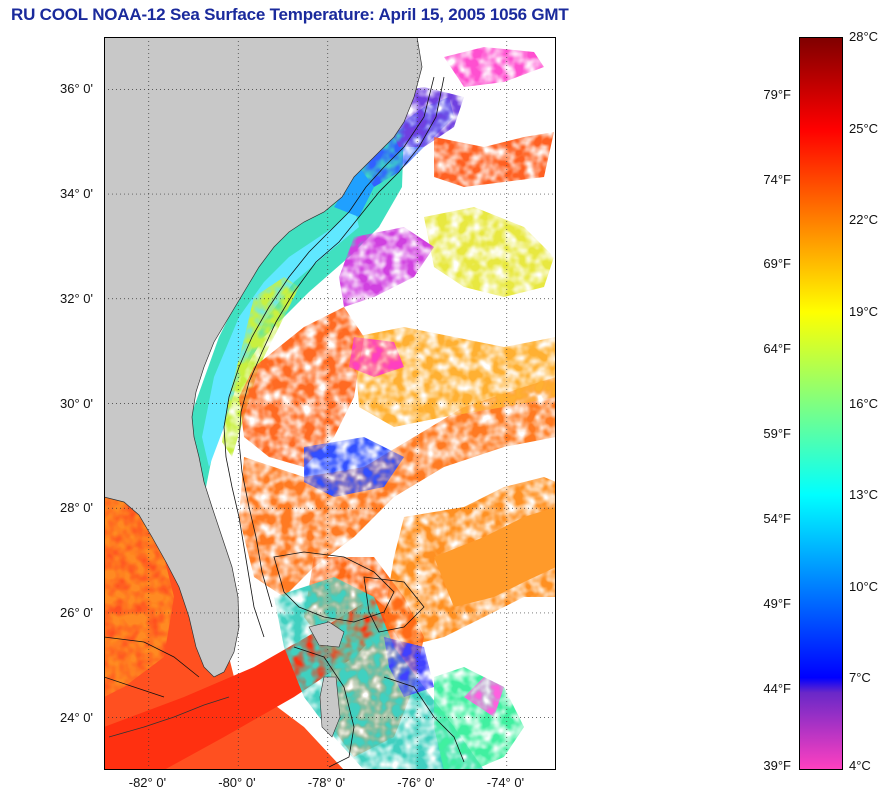  Describe the element at coordinates (777, 94) in the screenshot. I see `colorbar-fahrenheit-label: 79°F` at that location.